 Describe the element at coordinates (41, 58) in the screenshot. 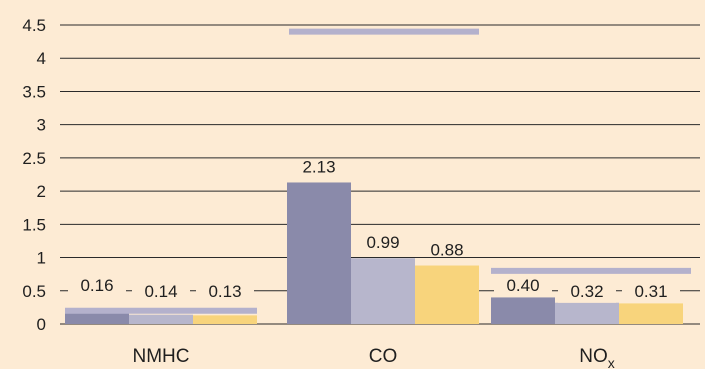

I see `y-tick-label-8: 4` at that location.